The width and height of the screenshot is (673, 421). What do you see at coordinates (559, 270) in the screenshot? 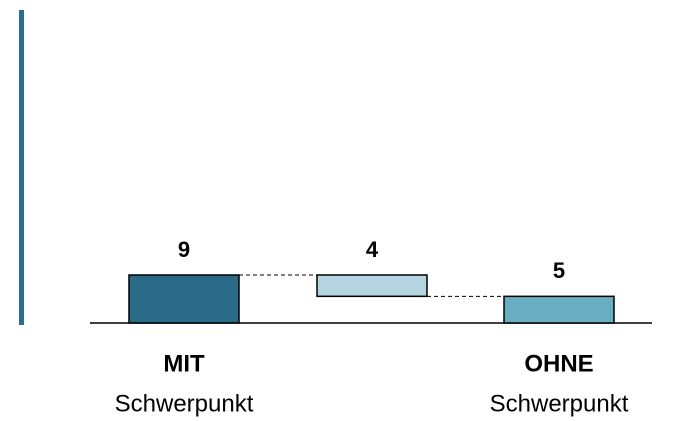
I see `value-label: 5` at bounding box center [559, 270].